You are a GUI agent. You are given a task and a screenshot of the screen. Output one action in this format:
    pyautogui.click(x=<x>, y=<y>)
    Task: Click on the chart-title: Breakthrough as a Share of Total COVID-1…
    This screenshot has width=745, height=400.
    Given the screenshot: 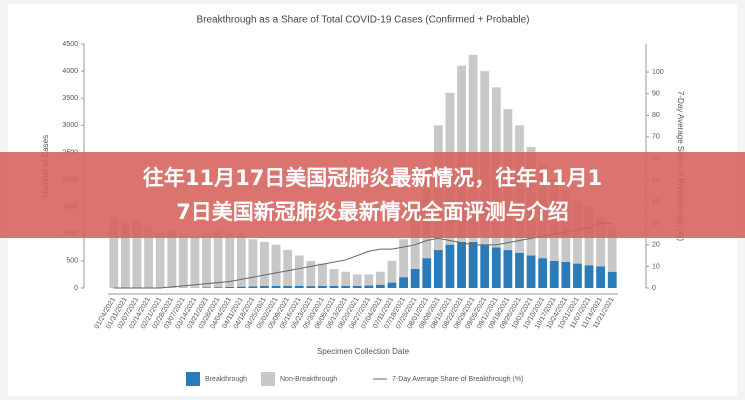 What is the action you would take?
    pyautogui.click(x=362, y=20)
    